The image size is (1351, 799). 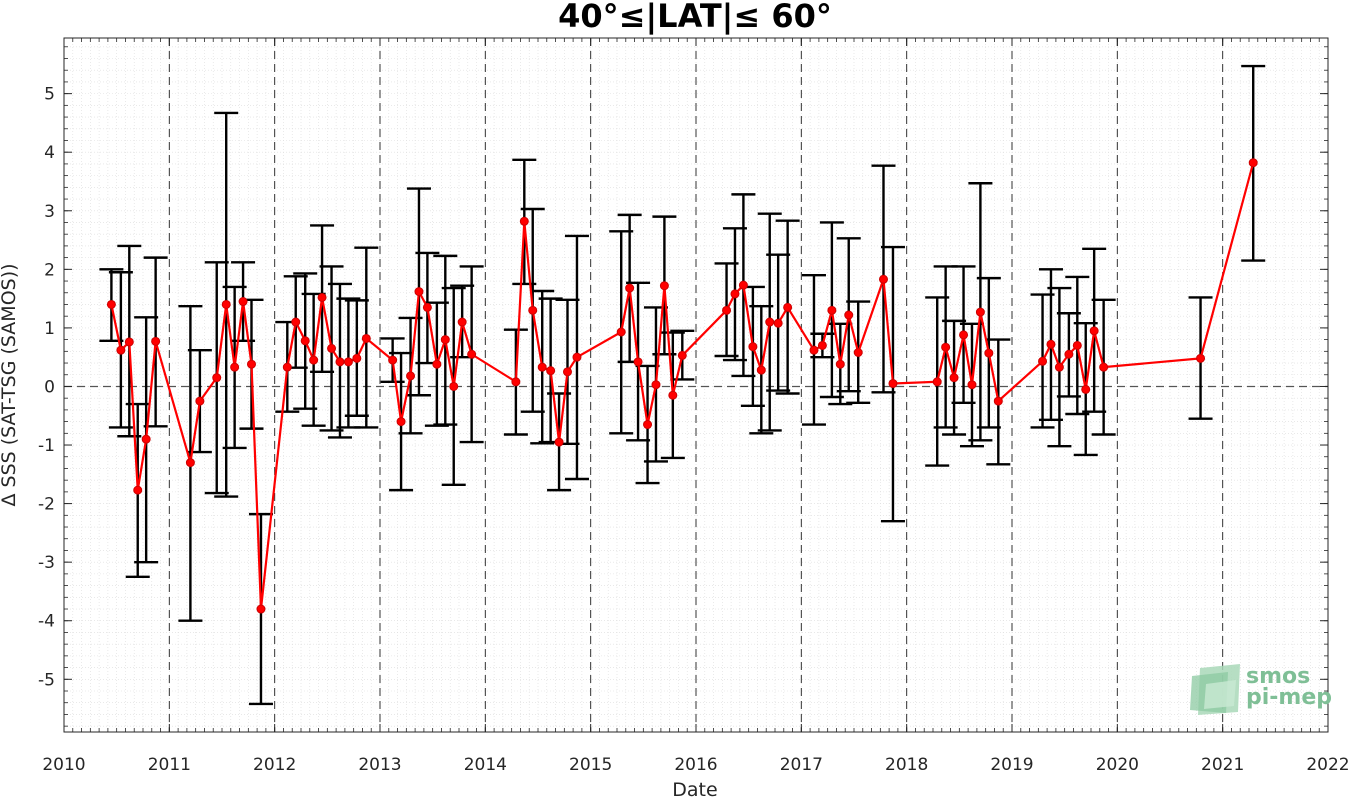 What do you see at coordinates (1289, 697) in the screenshot?
I see `logo-text-pimep: pi-mep` at bounding box center [1289, 697].